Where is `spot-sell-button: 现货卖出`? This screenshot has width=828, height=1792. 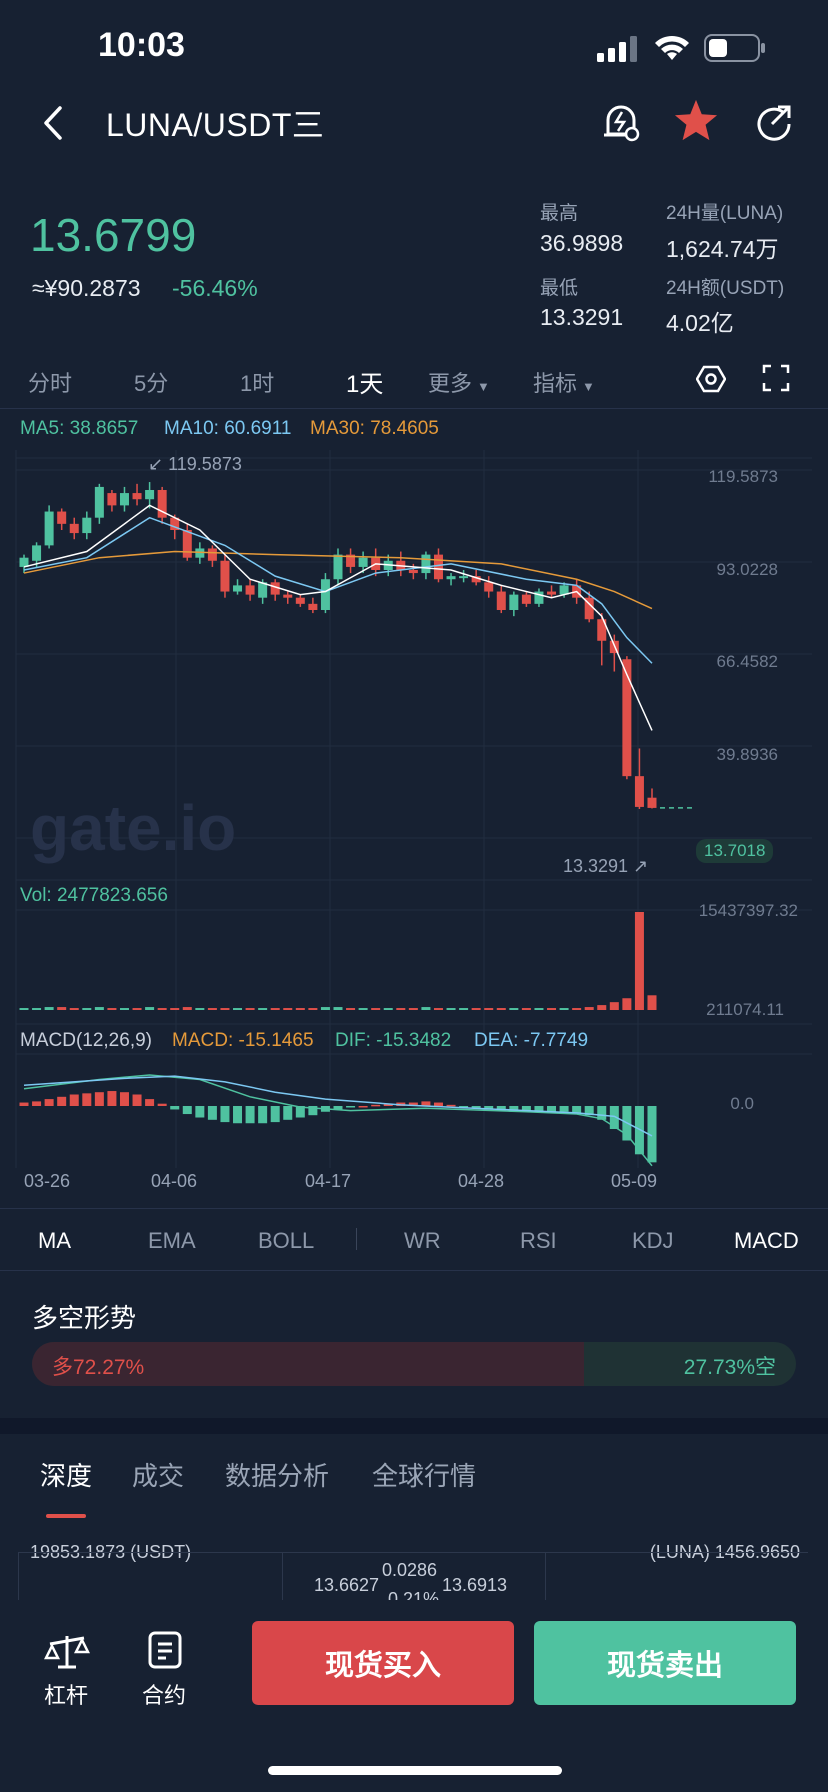 spot-sell-button: 现货卖出 is located at coordinates (665, 1663).